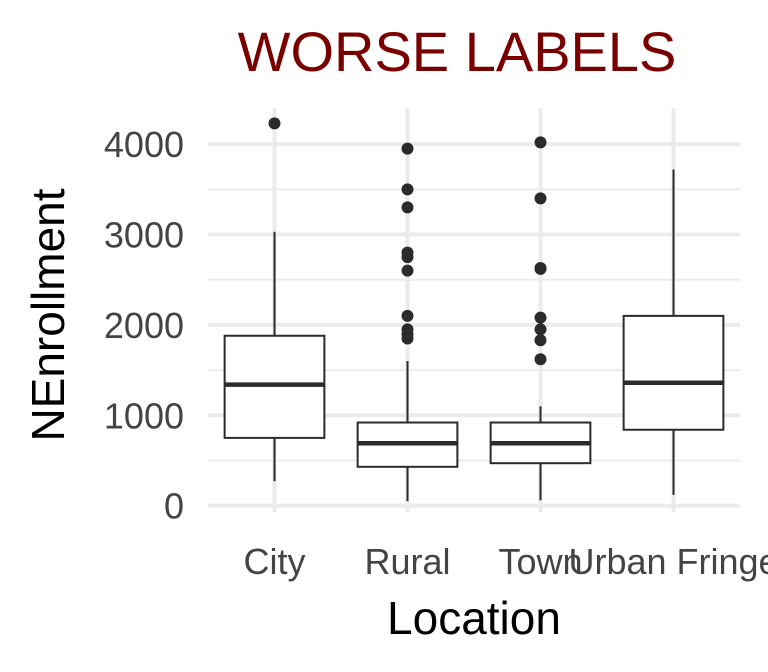  What do you see at coordinates (144, 235) in the screenshot?
I see `y-tick-label: 3000` at bounding box center [144, 235].